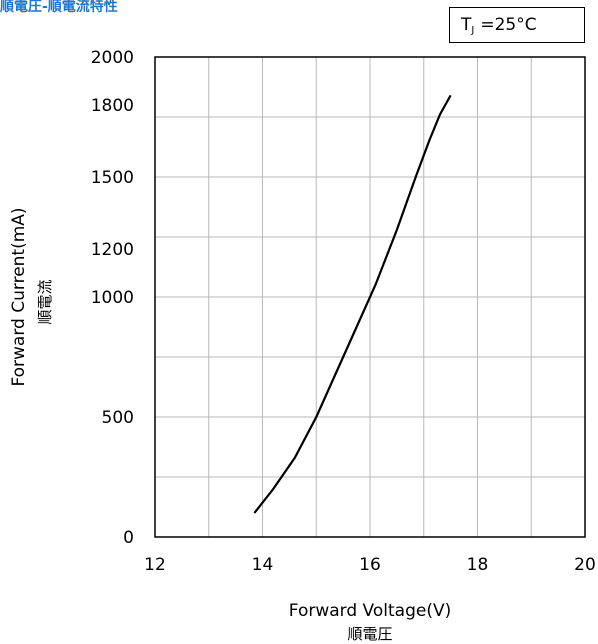  Describe the element at coordinates (263, 565) in the screenshot. I see `x-tick-label: 14` at that location.